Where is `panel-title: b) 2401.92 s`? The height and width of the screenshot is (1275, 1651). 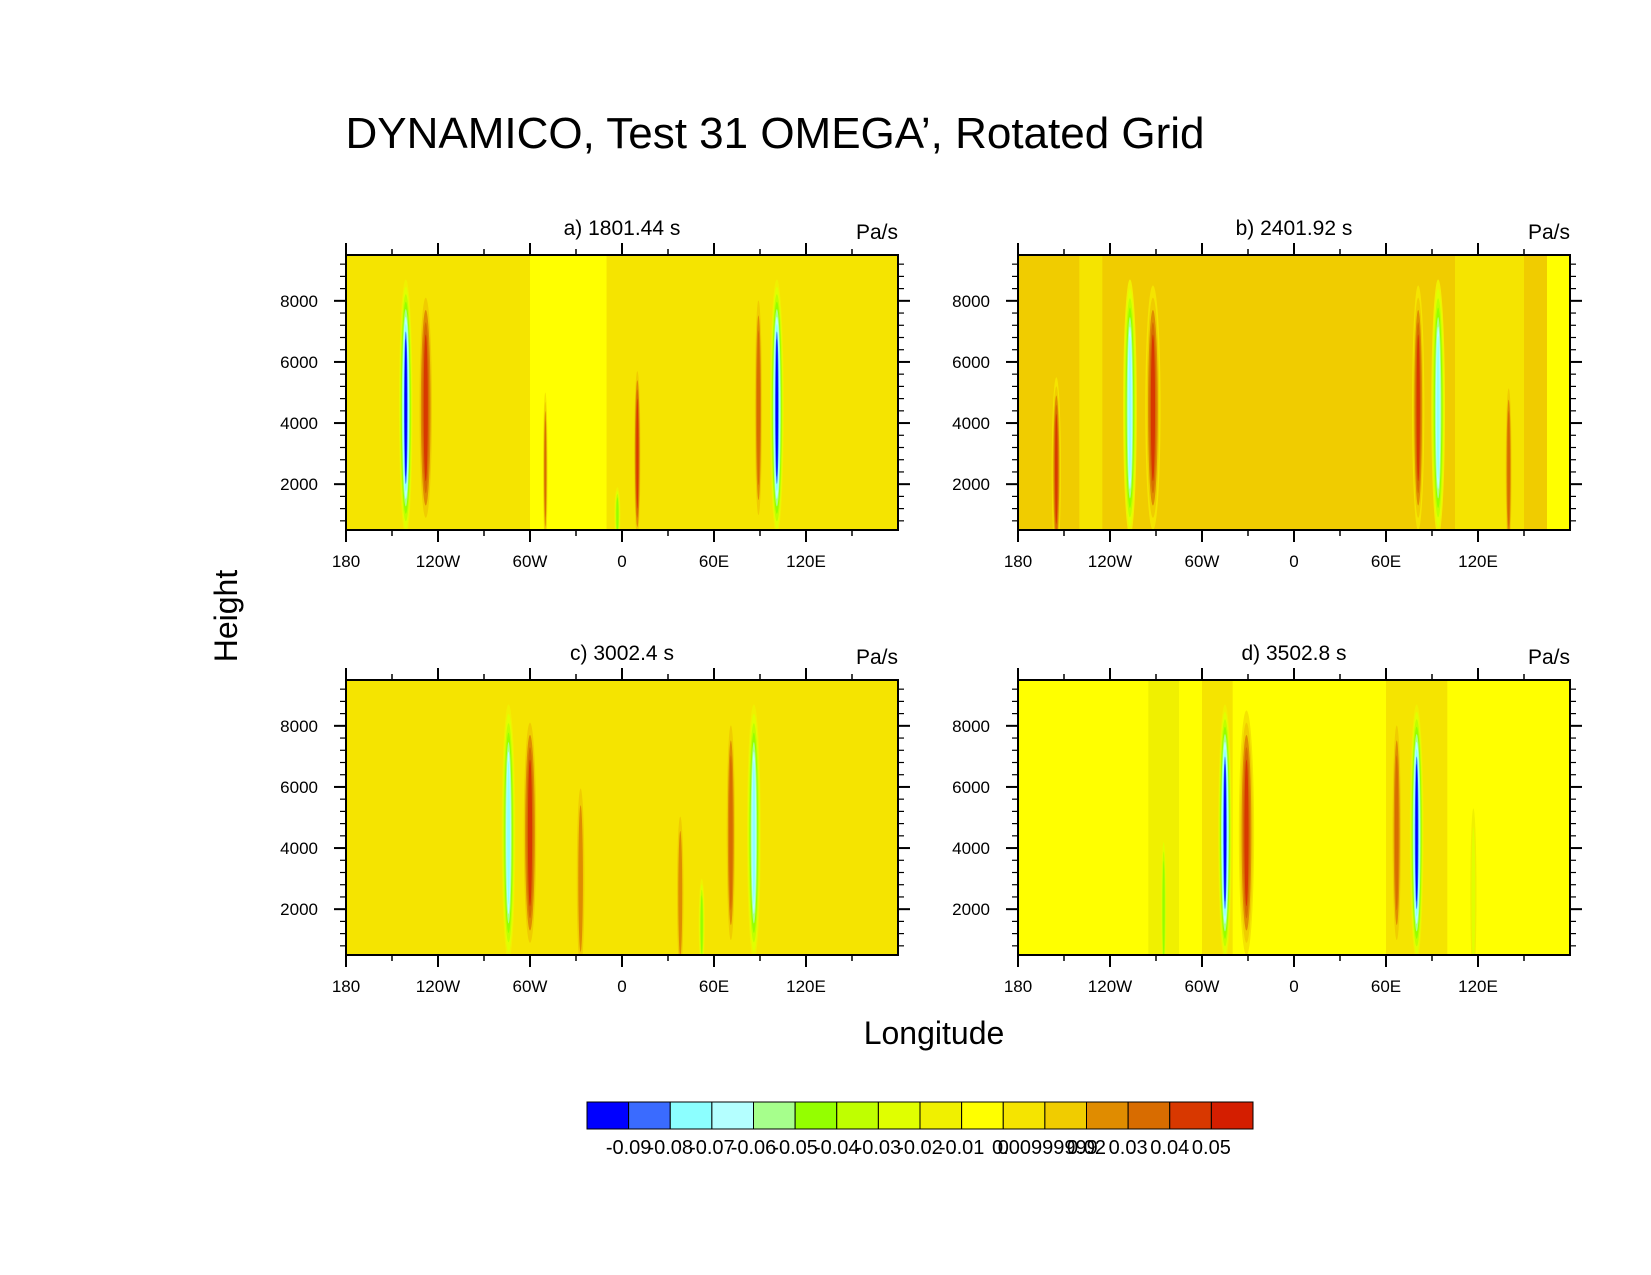 panel-title: b) 2401.92 s is located at coordinates (1294, 228).